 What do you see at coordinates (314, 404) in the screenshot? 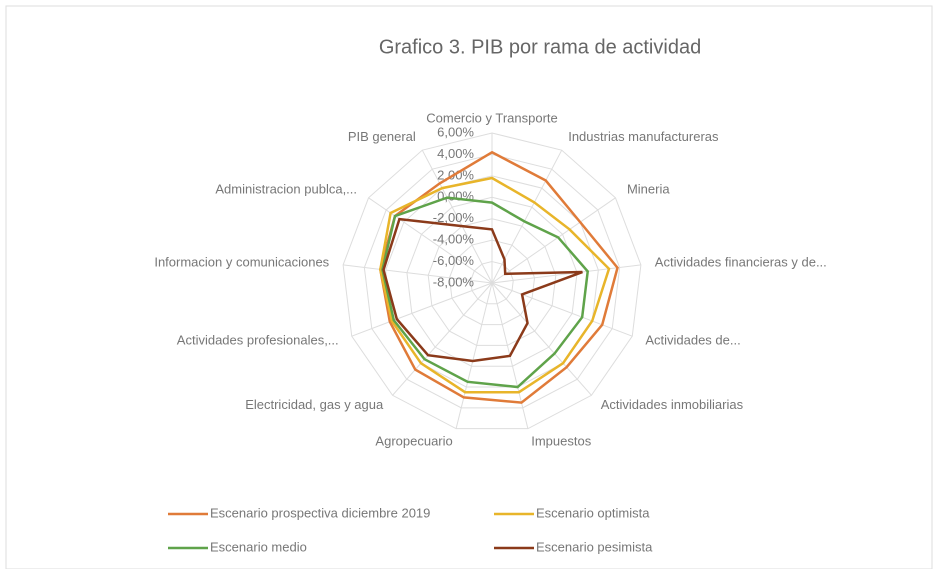
I see `category-label: Electricidad, gas y agua` at bounding box center [314, 404].